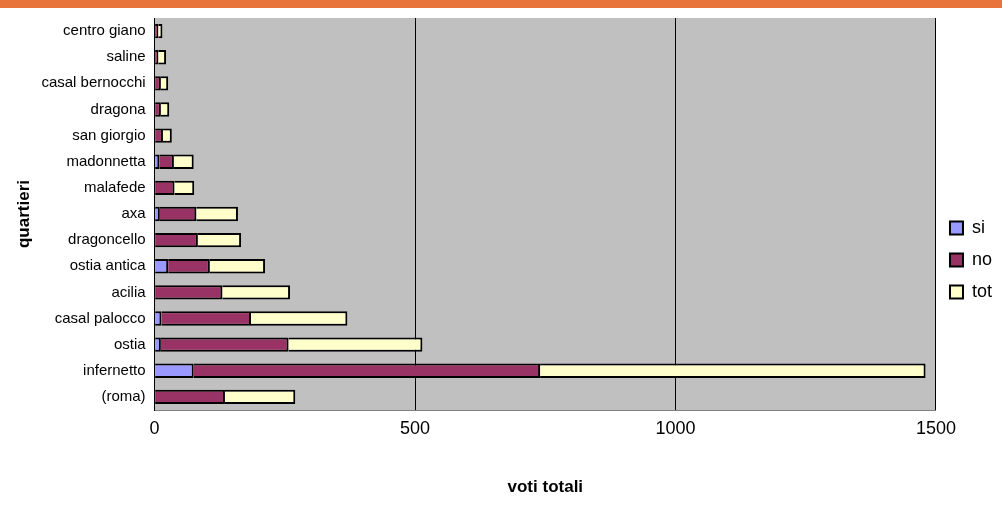 The height and width of the screenshot is (522, 1002). Describe the element at coordinates (118, 108) in the screenshot. I see `y-tick-label: dragona` at that location.